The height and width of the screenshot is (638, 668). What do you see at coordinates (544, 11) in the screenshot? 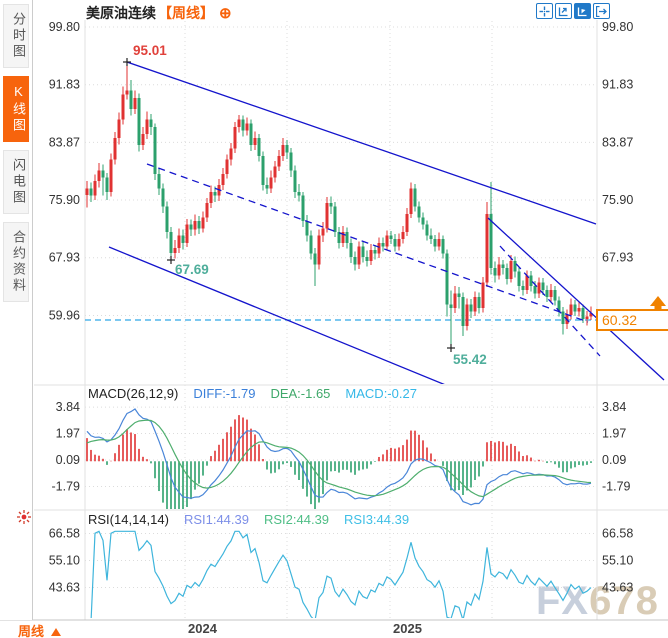
I see `crosshair-icon` at bounding box center [544, 11].